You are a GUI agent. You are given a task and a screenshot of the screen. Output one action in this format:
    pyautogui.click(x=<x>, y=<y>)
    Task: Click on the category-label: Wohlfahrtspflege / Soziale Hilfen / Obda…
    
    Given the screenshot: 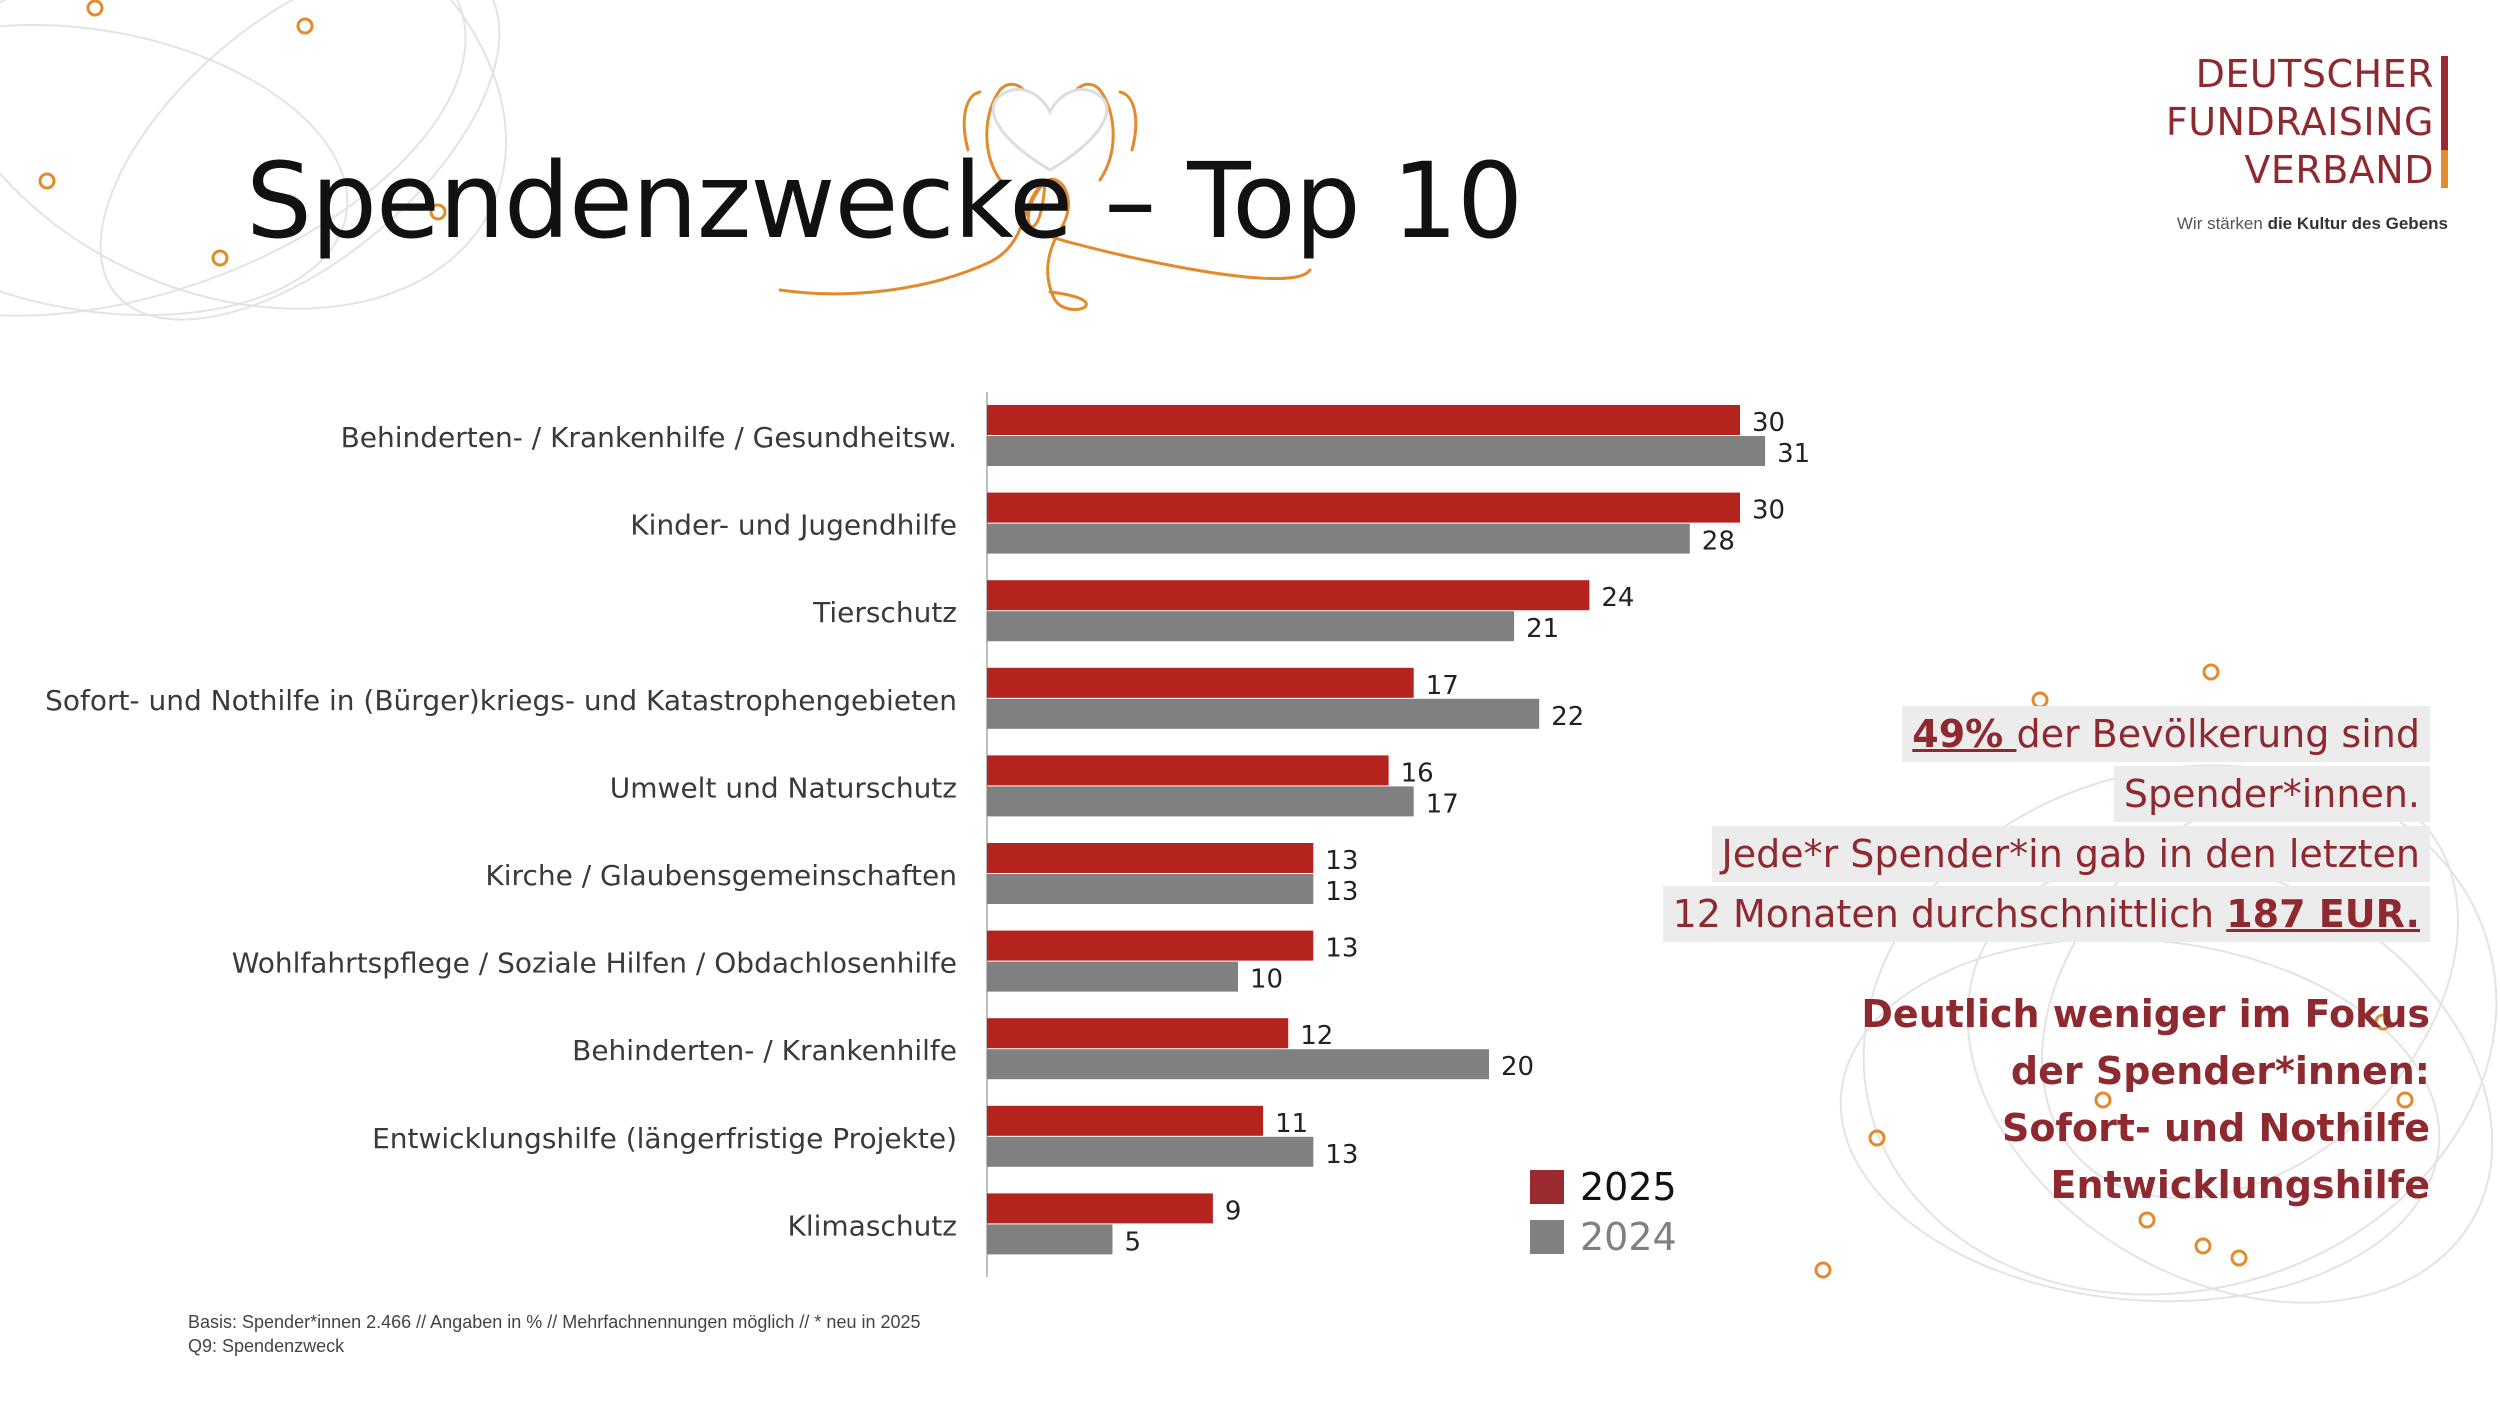 What is the action you would take?
    pyautogui.click(x=594, y=963)
    